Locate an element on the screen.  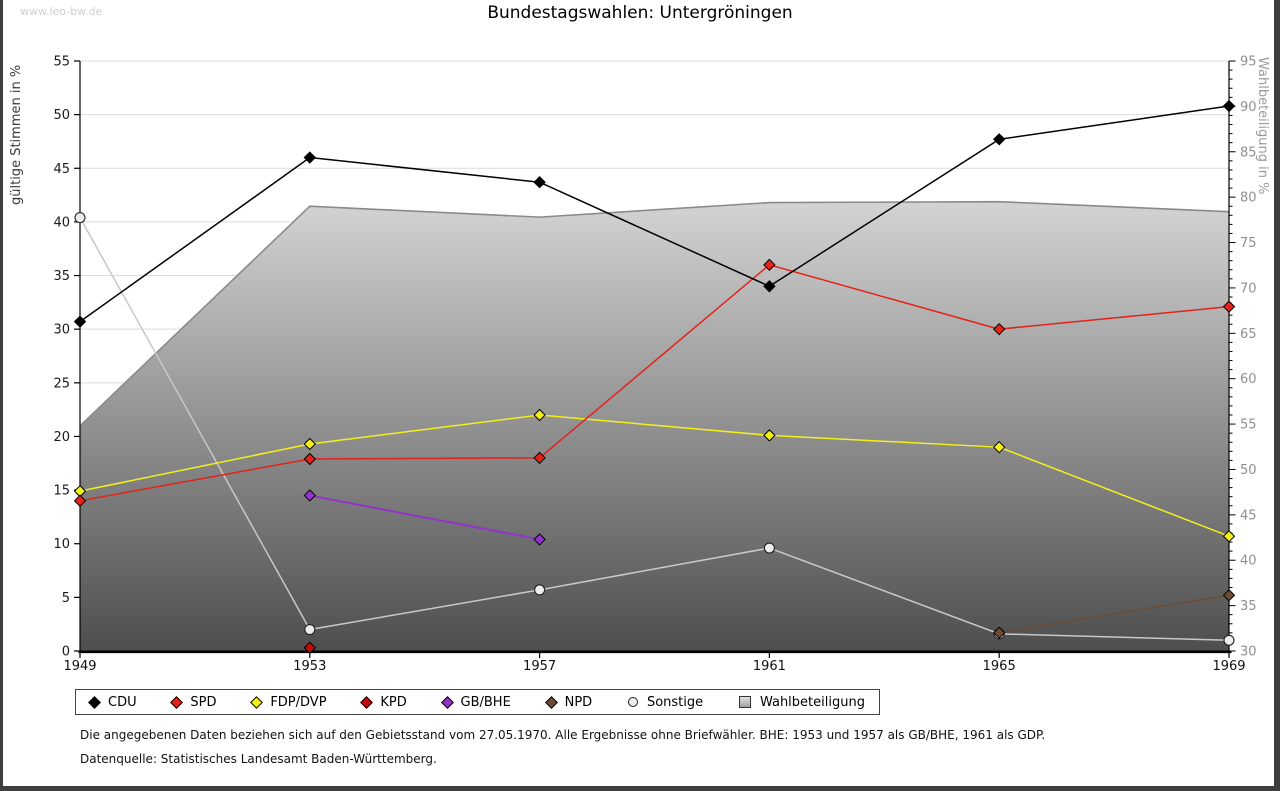
data-point-kpd-1953 is located at coordinates (310, 647).